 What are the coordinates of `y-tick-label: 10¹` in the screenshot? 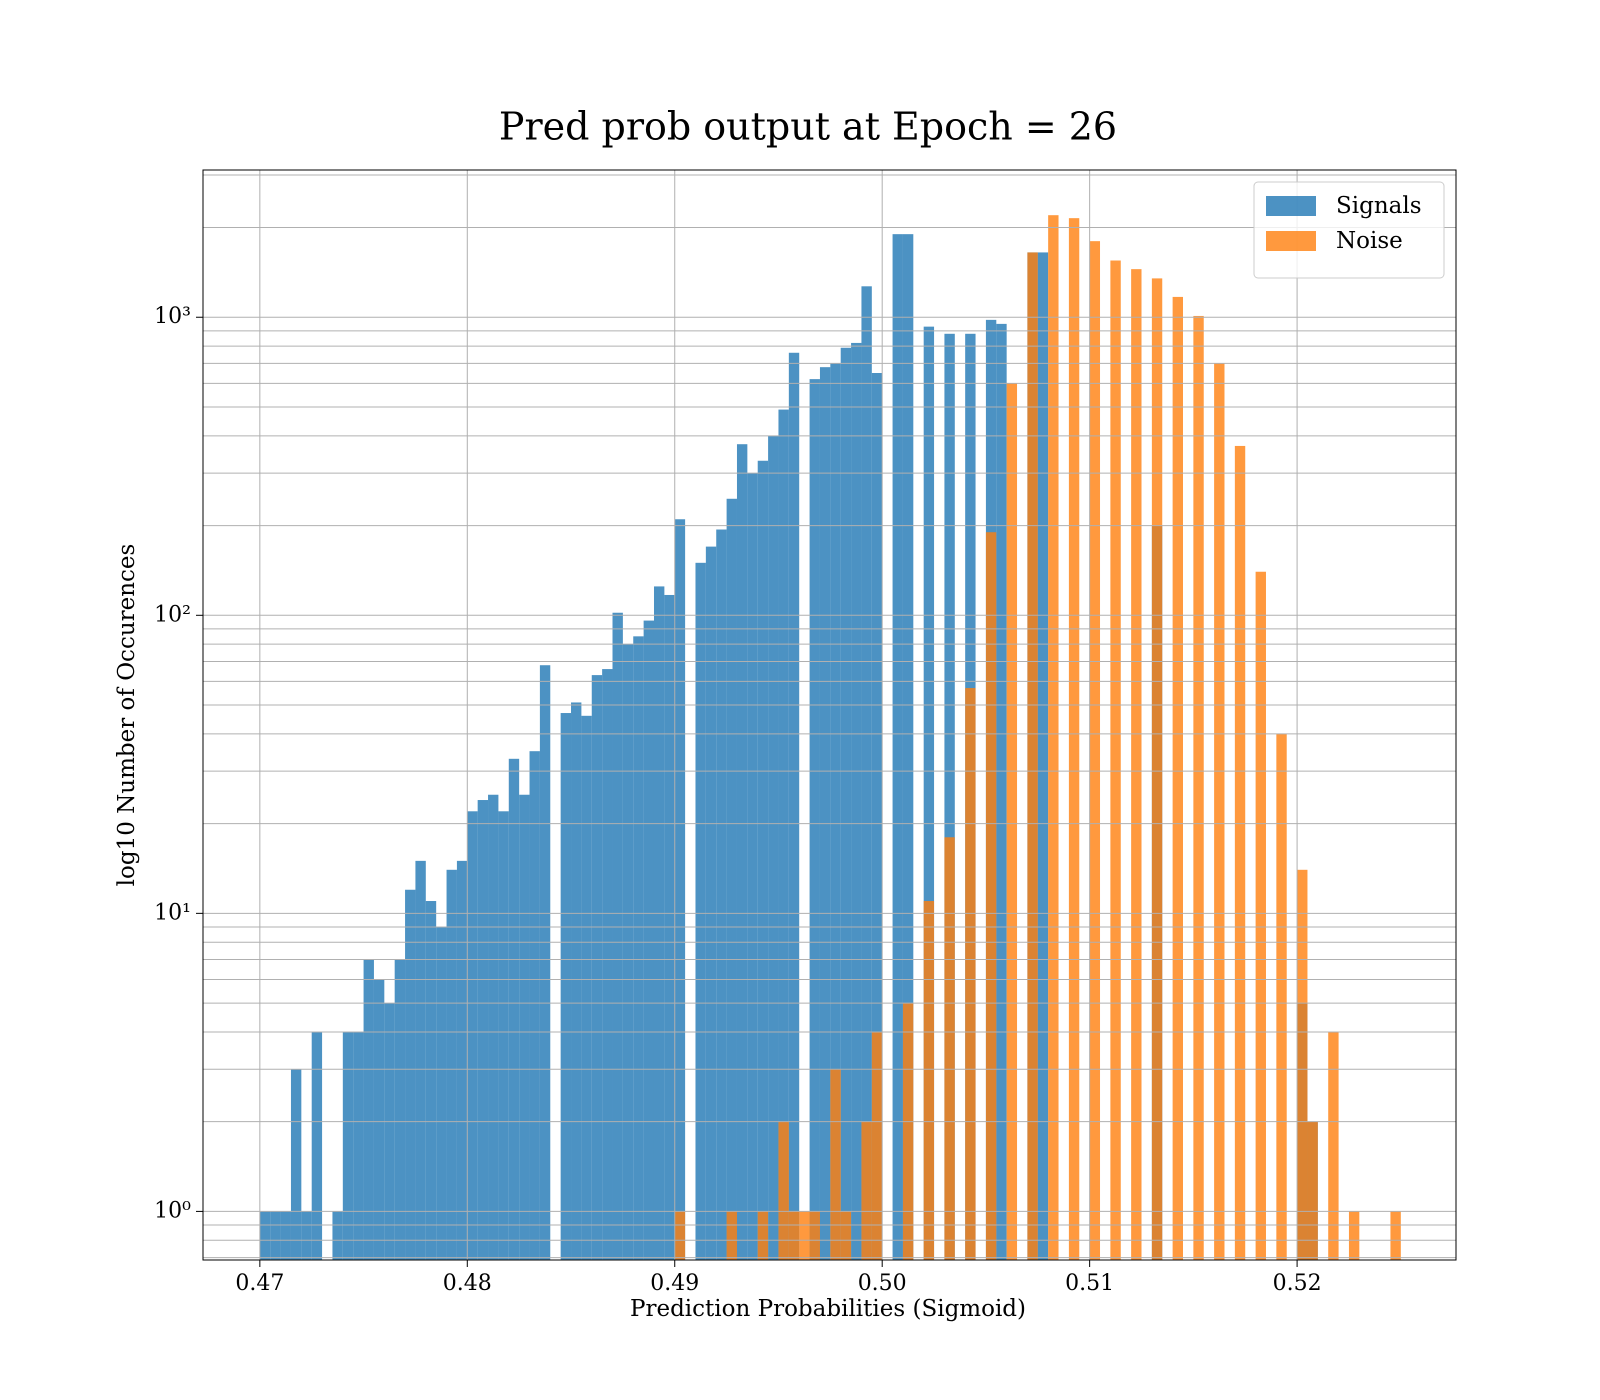 It's located at (172, 912).